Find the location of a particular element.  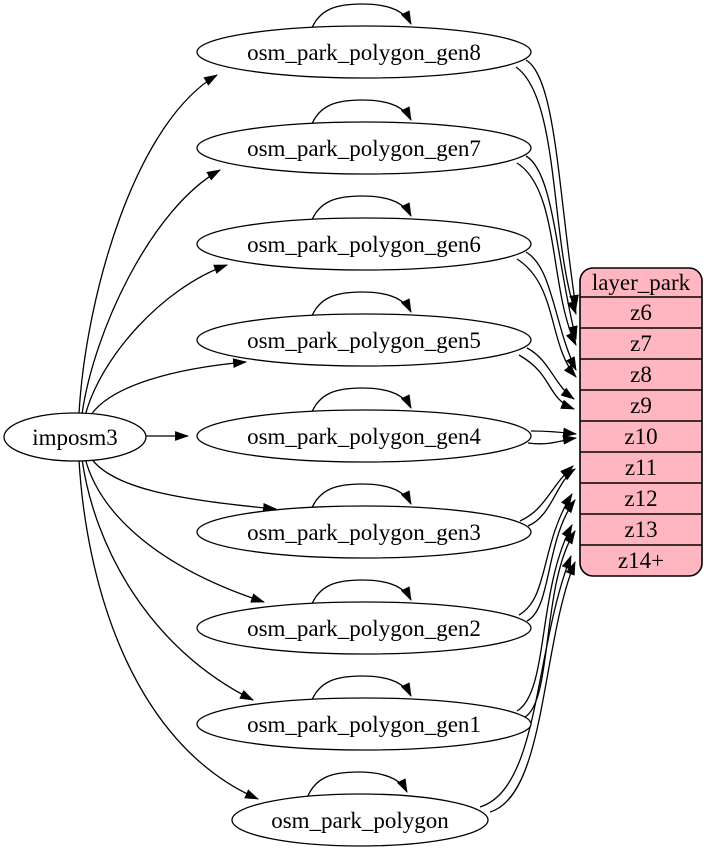

row-z6: z6 is located at coordinates (641, 312).